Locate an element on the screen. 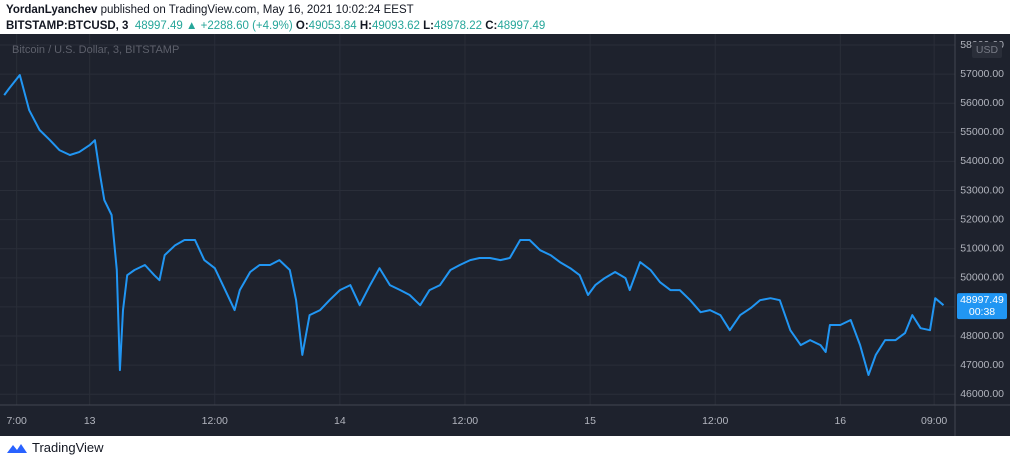 This screenshot has height=464, width=1024. x-tick-label: 7:00 is located at coordinates (16, 421).